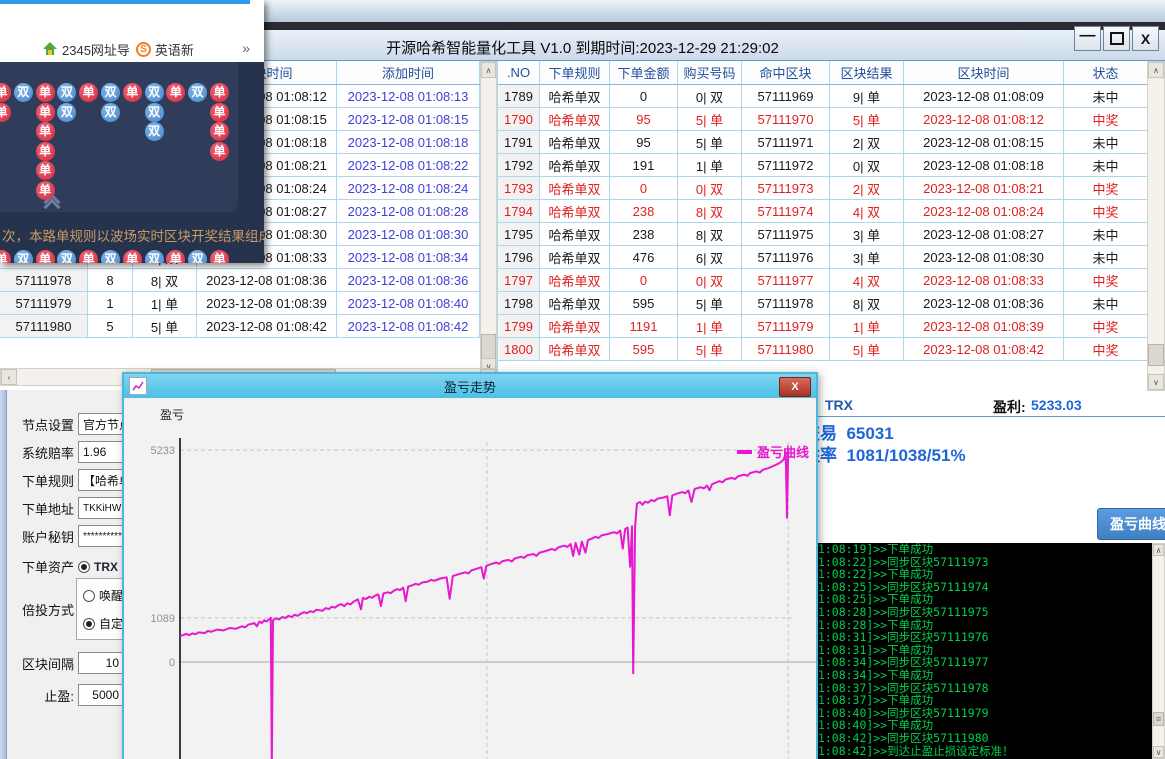 Image resolution: width=1165 pixels, height=759 pixels. What do you see at coordinates (1158, 719) in the screenshot?
I see `scroll-thumb: ≡` at bounding box center [1158, 719].